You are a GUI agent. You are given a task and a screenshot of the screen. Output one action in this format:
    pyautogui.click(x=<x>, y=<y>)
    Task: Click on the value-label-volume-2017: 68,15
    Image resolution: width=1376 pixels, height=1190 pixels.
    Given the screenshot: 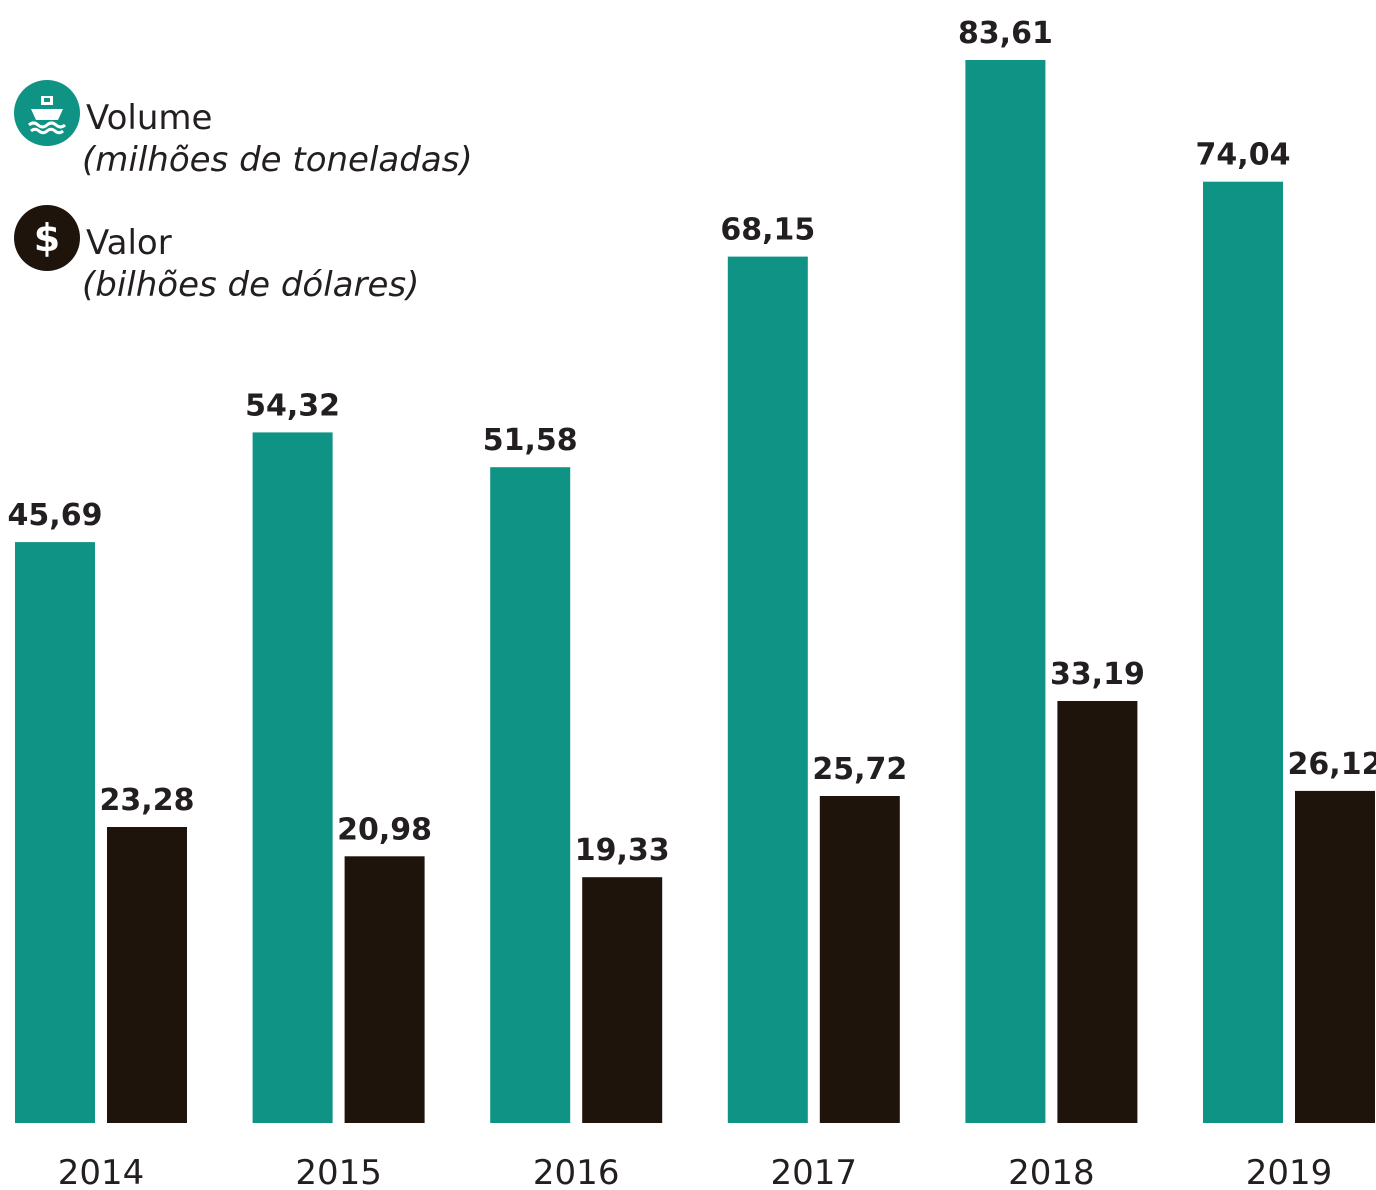 What is the action you would take?
    pyautogui.click(x=767, y=230)
    